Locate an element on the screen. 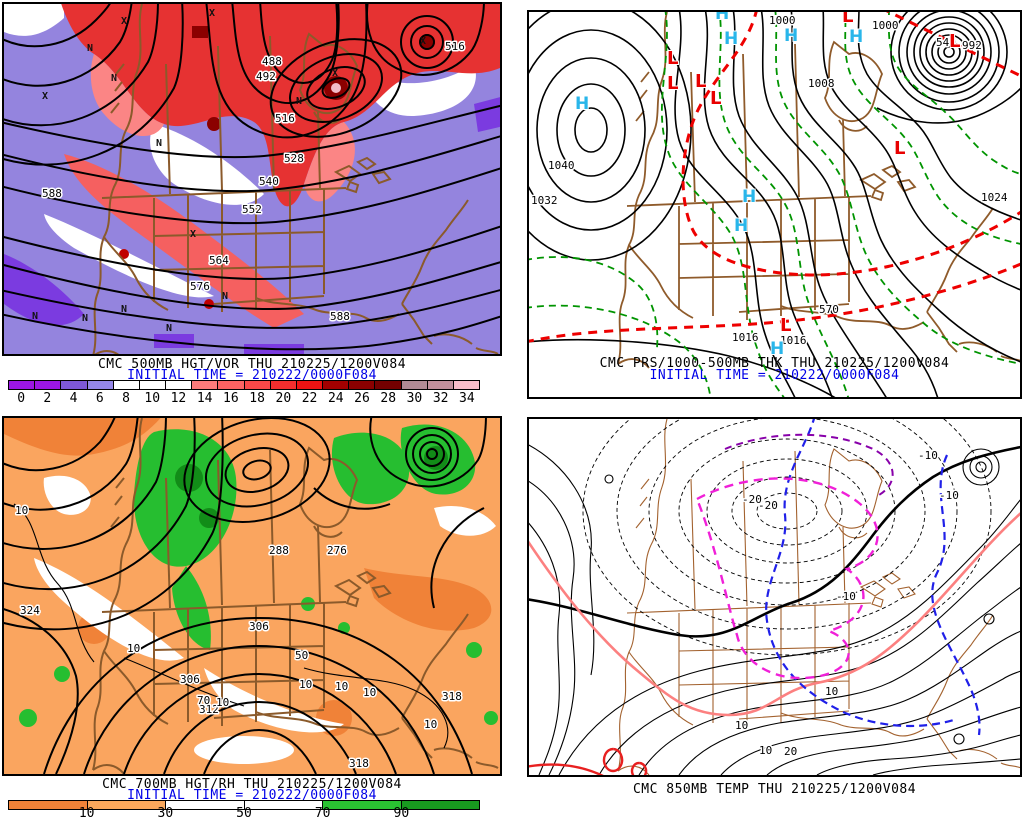 The width and height of the screenshot is (1024, 821). colorbar-tick-label: 70 is located at coordinates (322, 813).